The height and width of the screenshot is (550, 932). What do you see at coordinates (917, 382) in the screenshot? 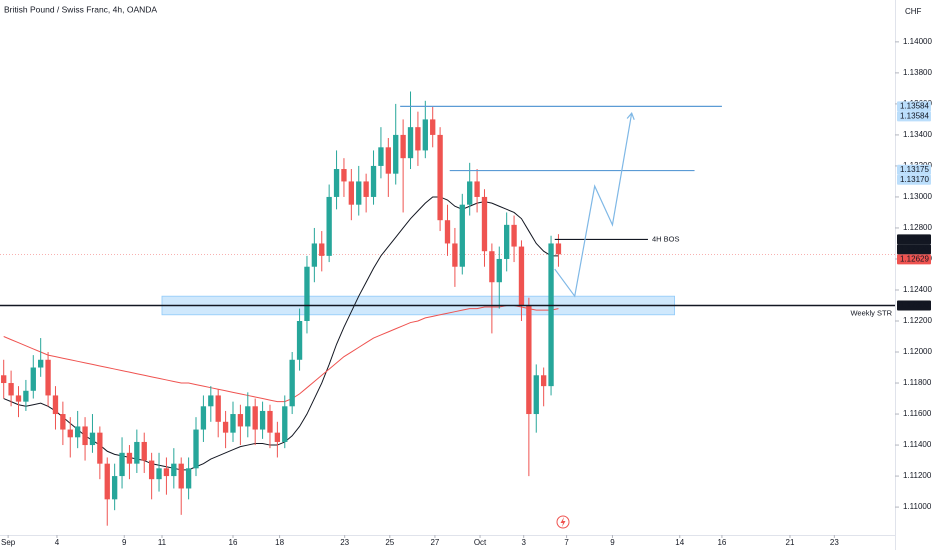
I see `y-tick-label: 1.11800` at bounding box center [917, 382].